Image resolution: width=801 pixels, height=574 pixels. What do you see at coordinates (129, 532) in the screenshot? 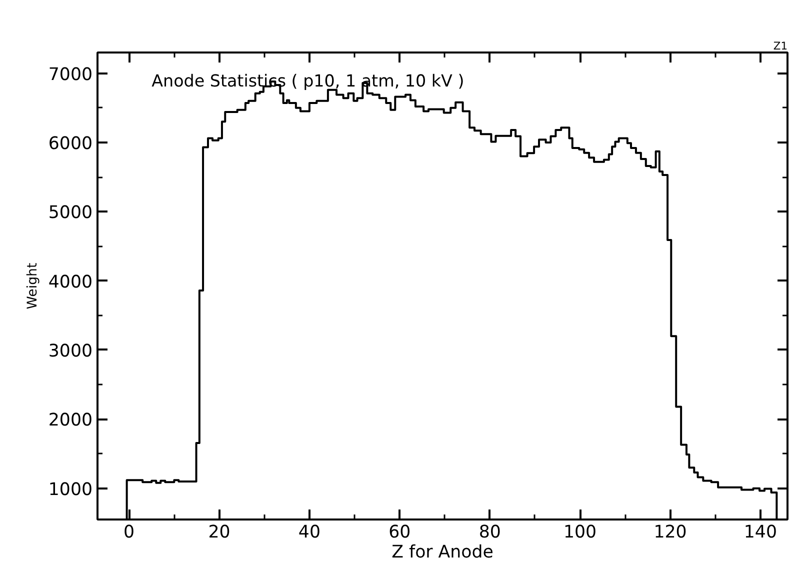
I see `x-tick-label: 0` at bounding box center [129, 532].